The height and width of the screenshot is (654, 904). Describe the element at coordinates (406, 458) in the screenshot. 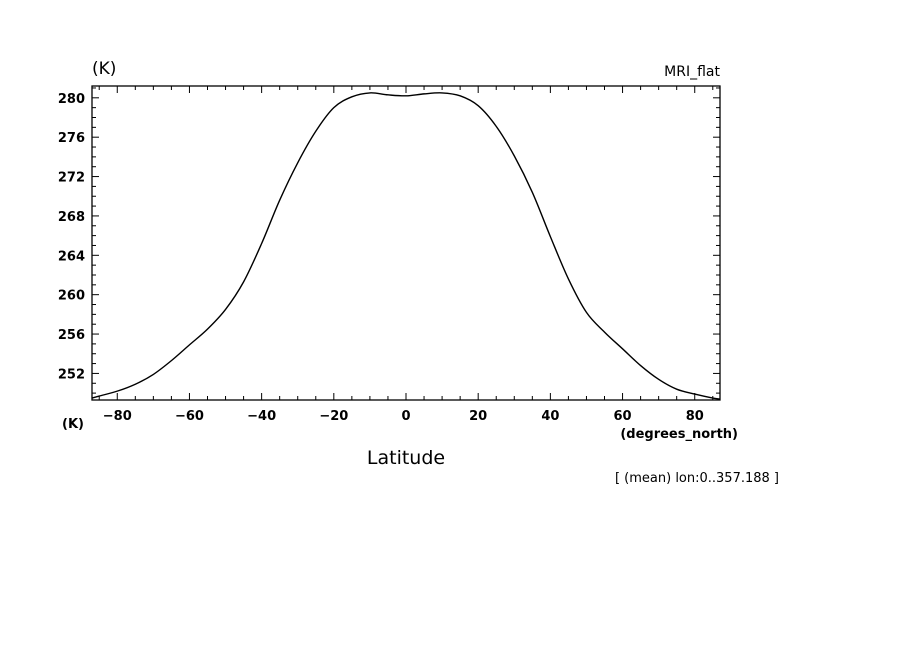

I see `x-axis-title: Latitude` at that location.